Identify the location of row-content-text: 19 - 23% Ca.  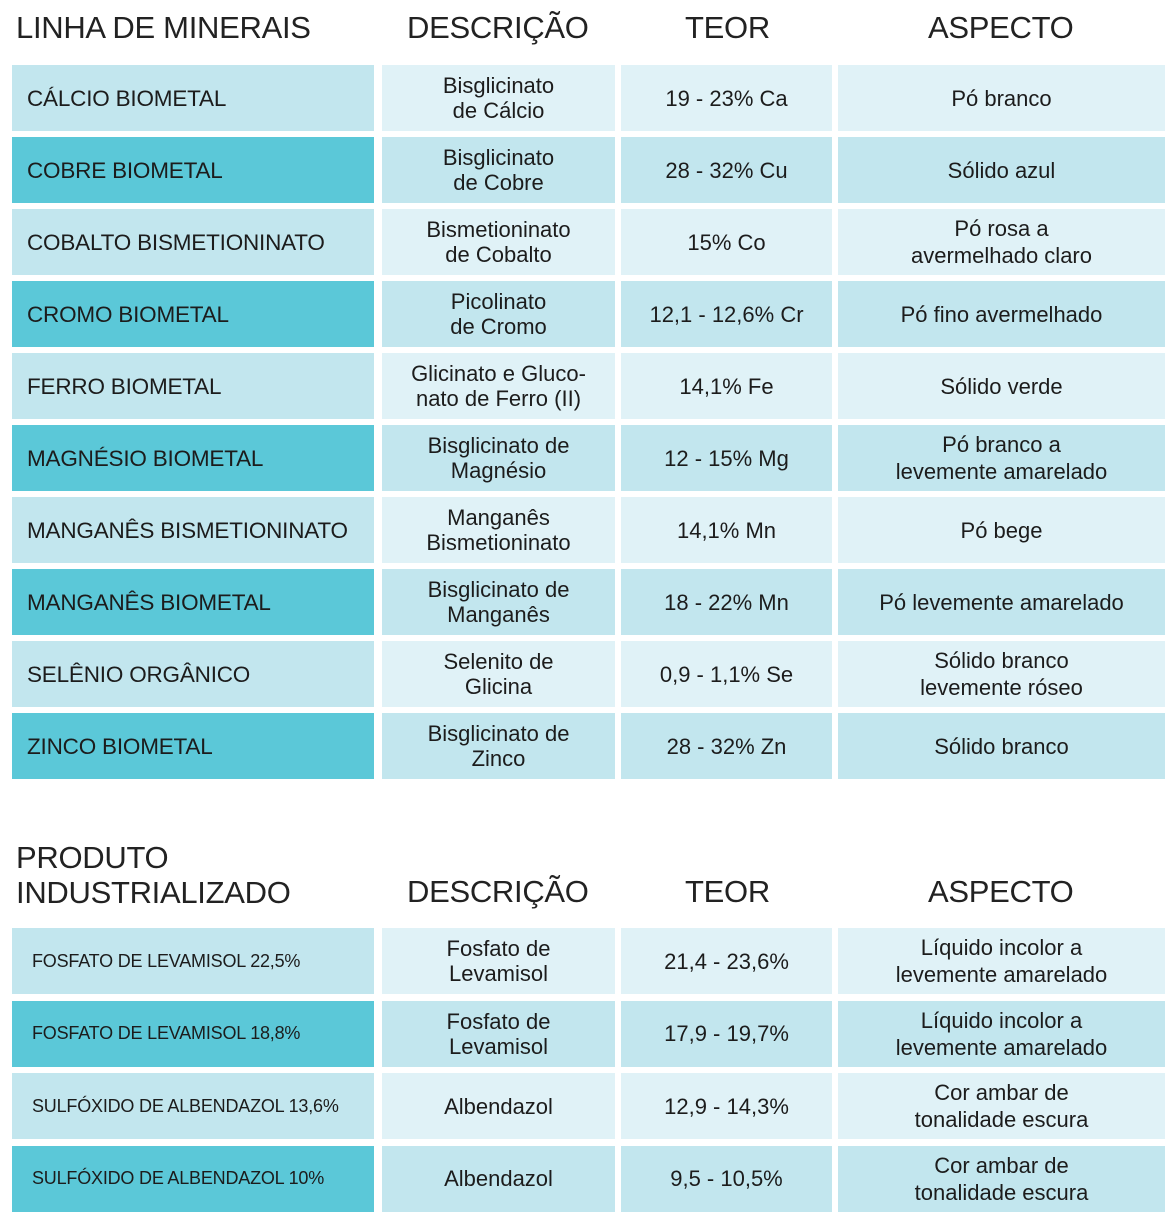
(726, 98).